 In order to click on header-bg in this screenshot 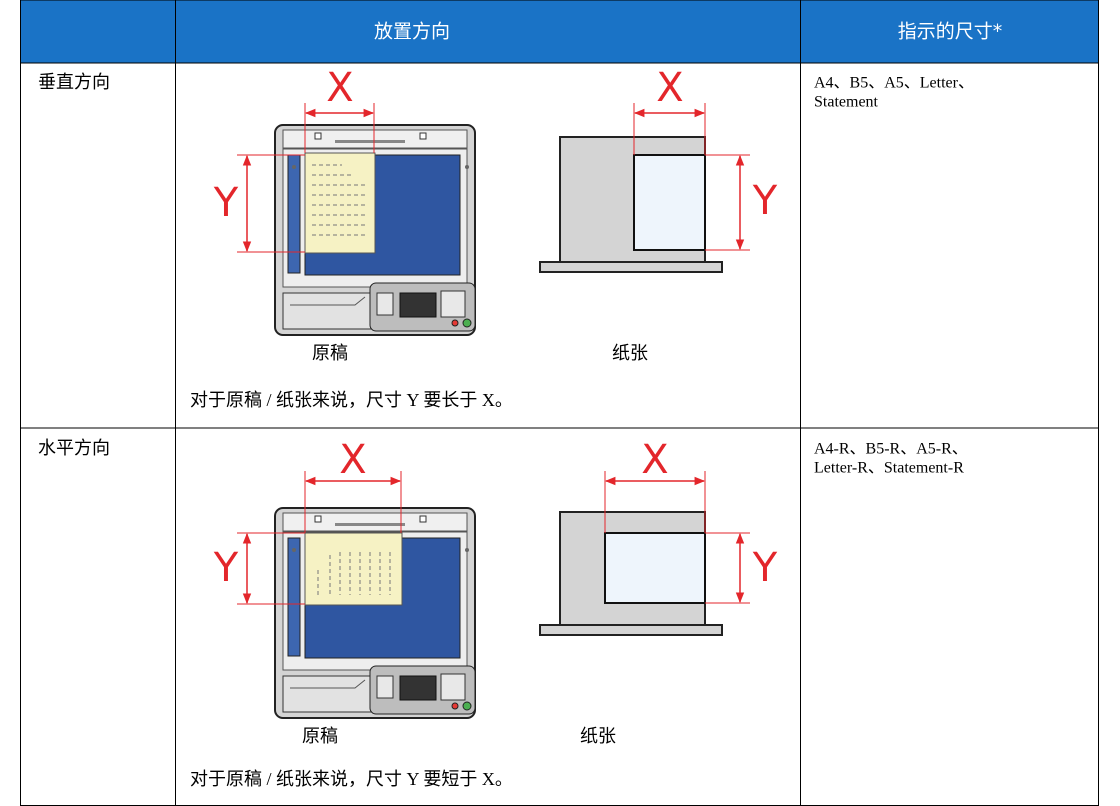, I will do `click(559, 31)`.